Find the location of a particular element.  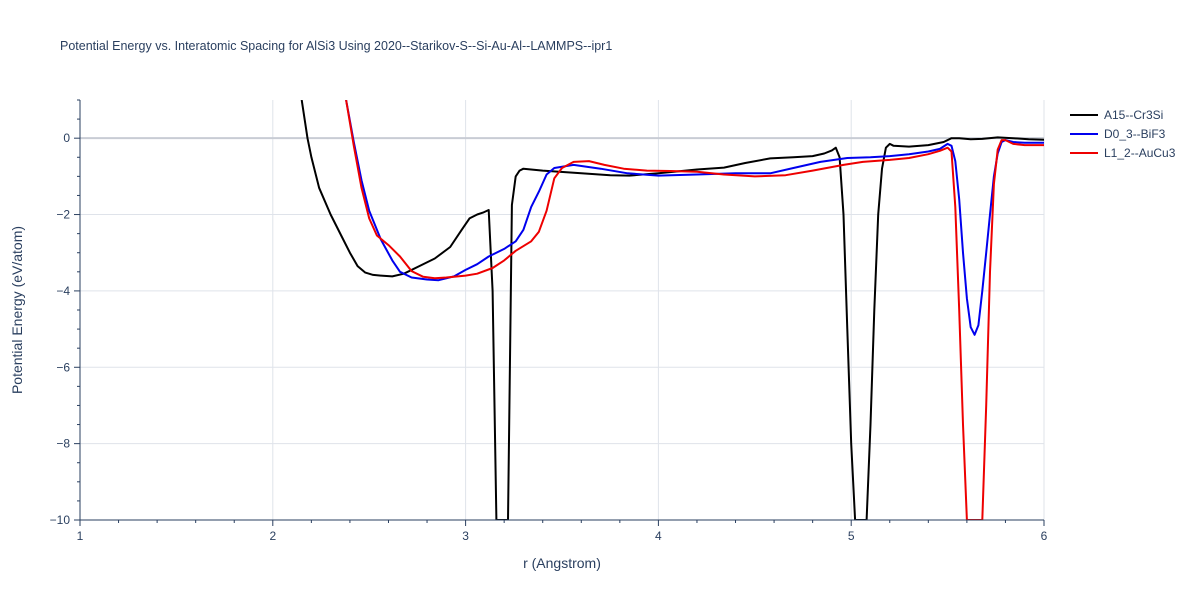

x-tick-label: 1 is located at coordinates (80, 536).